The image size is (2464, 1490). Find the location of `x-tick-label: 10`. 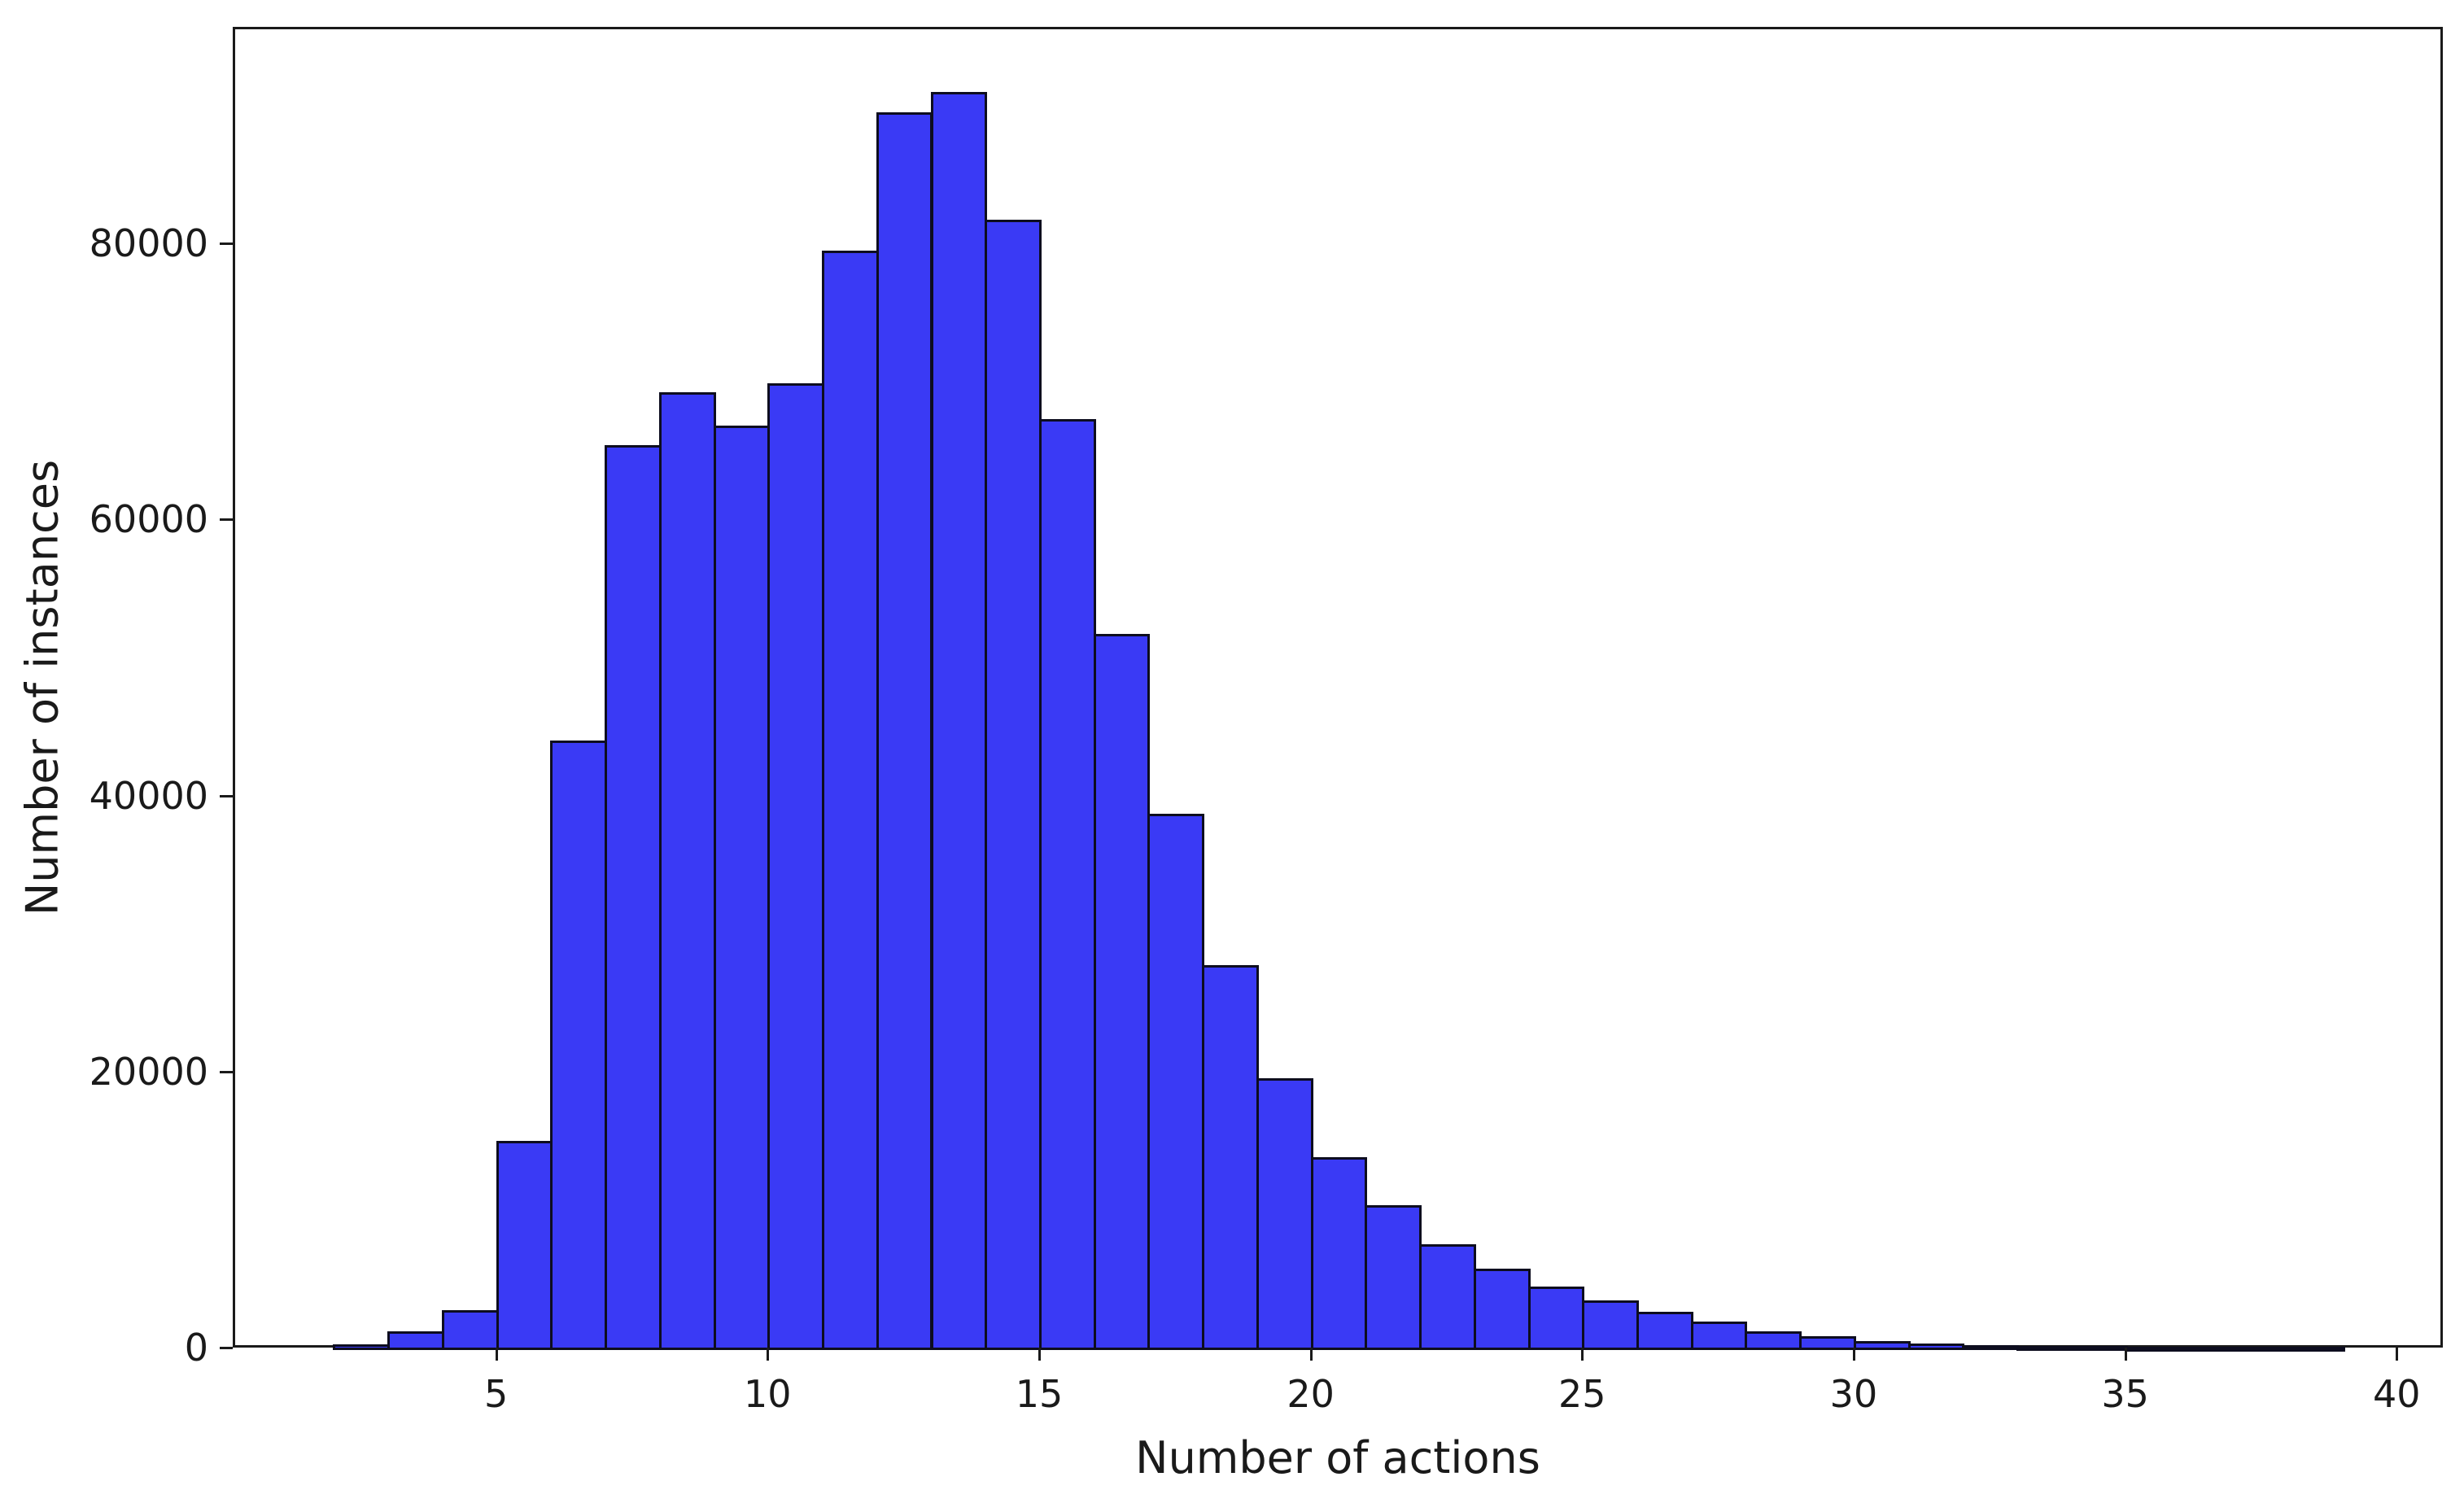

x-tick-label: 10 is located at coordinates (768, 1394).